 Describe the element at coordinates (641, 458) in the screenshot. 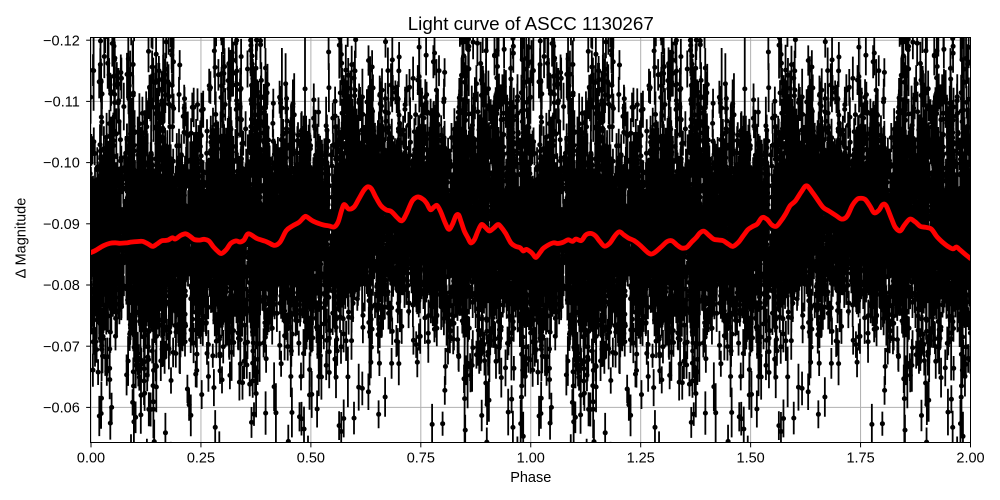

I see `svg-text: 1.25` at that location.